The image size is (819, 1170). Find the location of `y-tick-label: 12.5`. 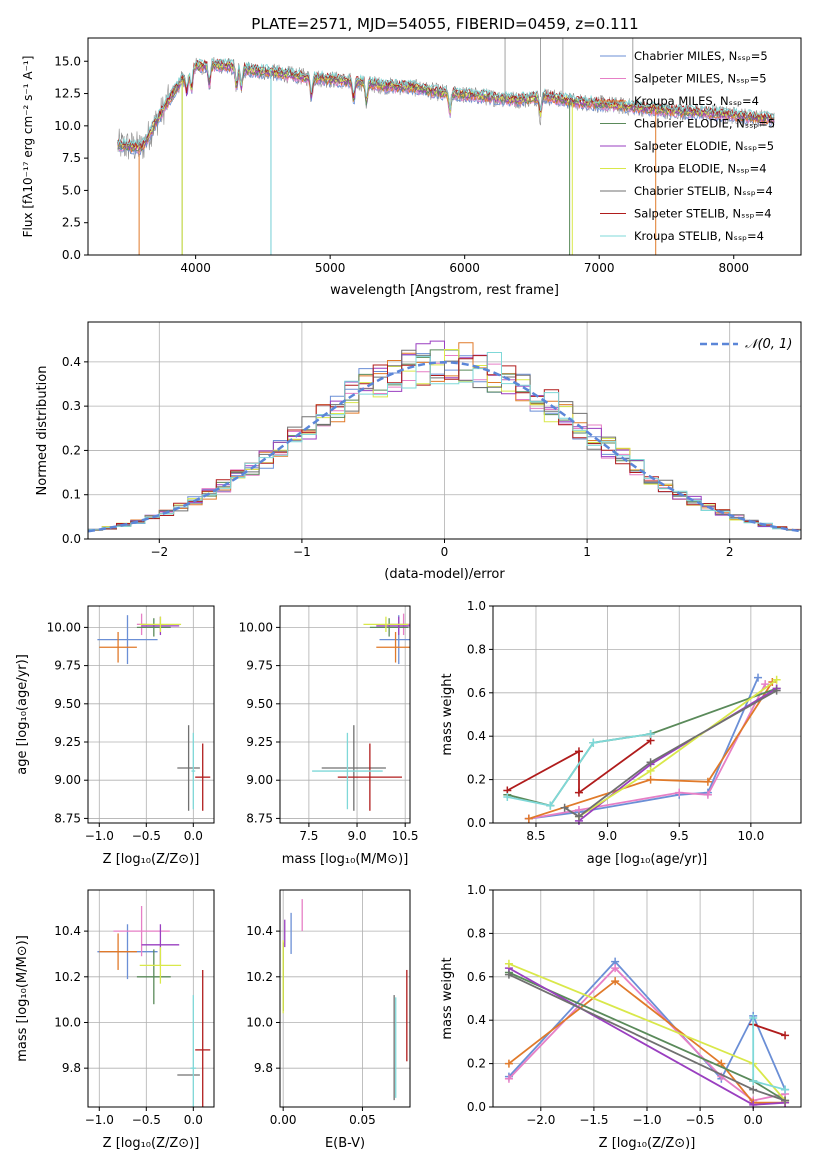

y-tick-label: 12.5 is located at coordinates (67, 94).